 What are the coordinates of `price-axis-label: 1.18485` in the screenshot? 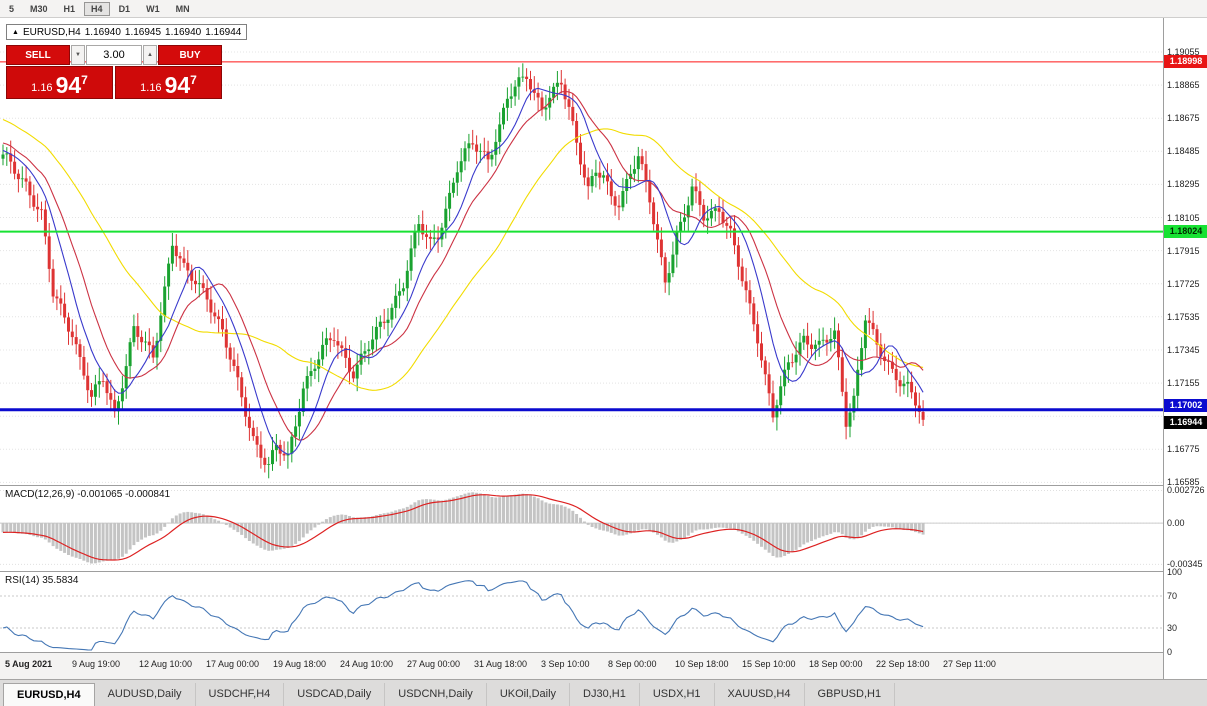 It's located at (1183, 151).